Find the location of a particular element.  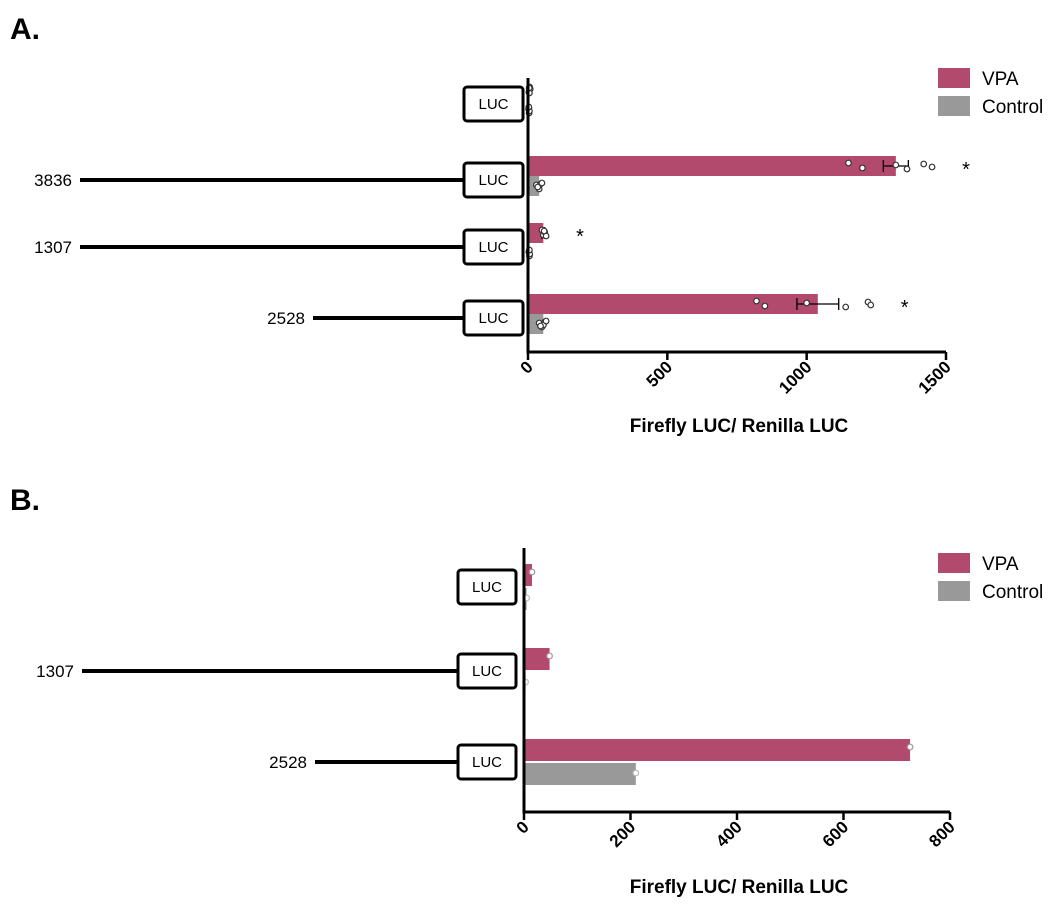

x-tick-label: 1000 is located at coordinates (795, 377).